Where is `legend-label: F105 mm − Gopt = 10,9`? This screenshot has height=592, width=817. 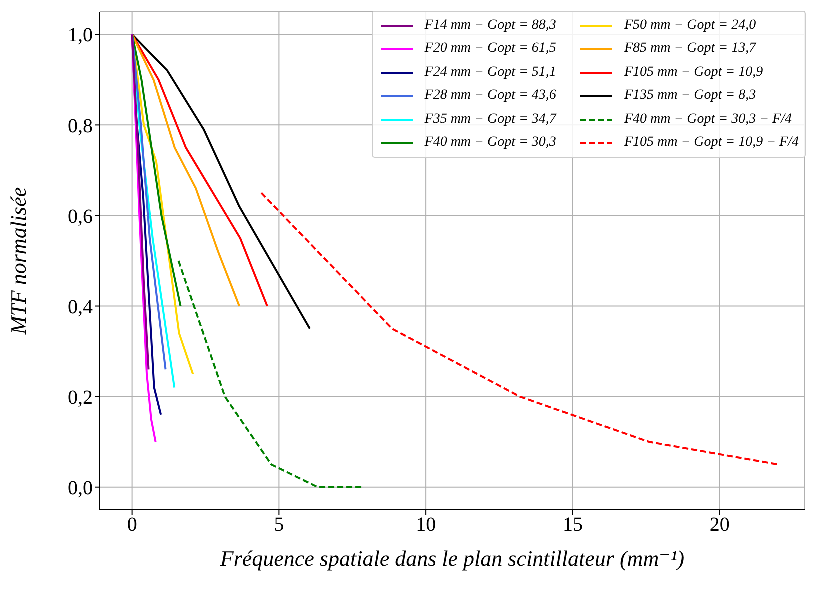
legend-label: F105 mm − Gopt = 10,9 is located at coordinates (694, 72).